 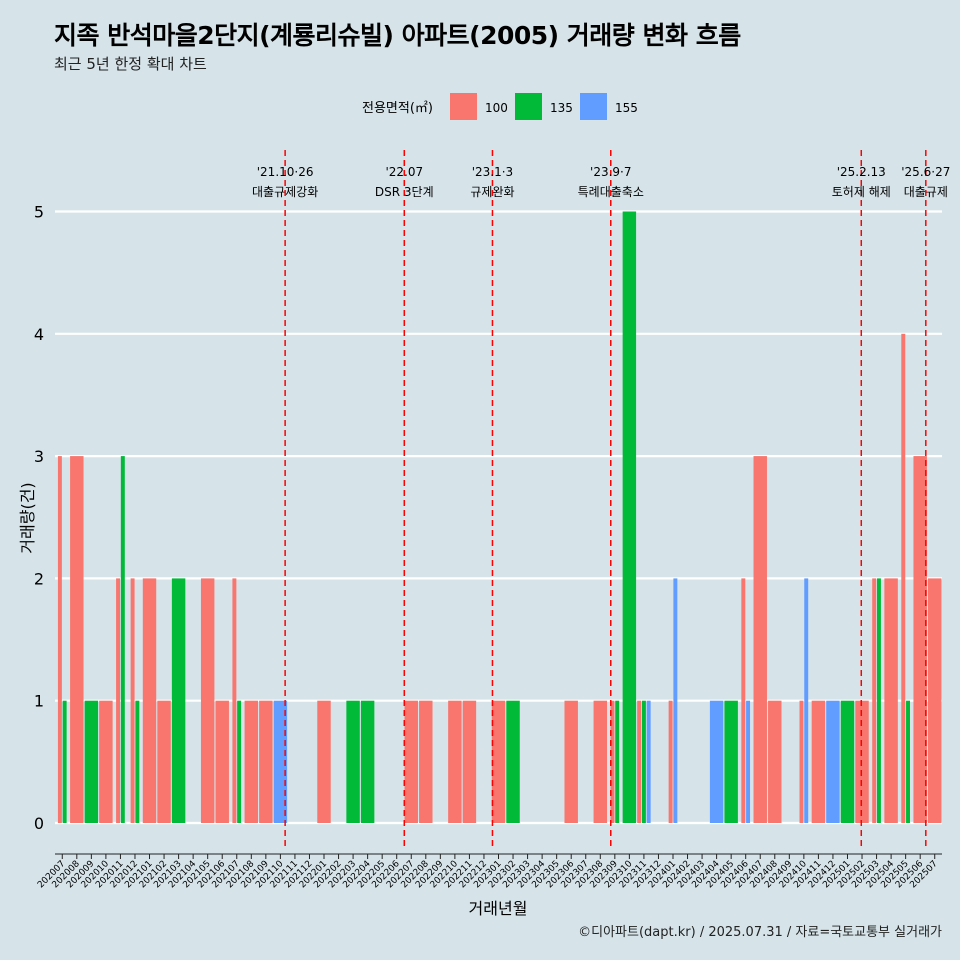 I want to click on event-desc-label: DSR 3단계, so click(x=404, y=192).